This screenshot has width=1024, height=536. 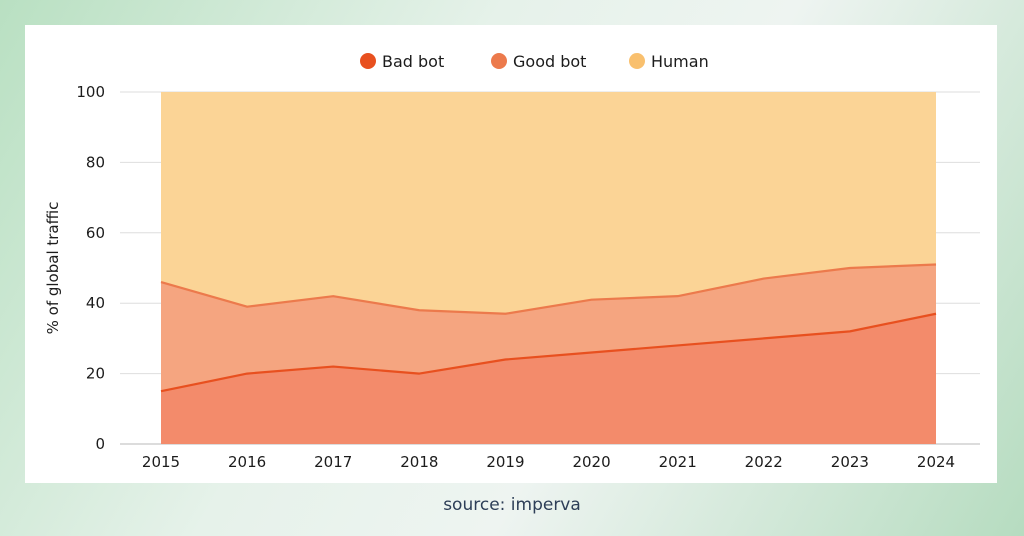 I want to click on y-tick-label: 60, so click(x=95, y=233).